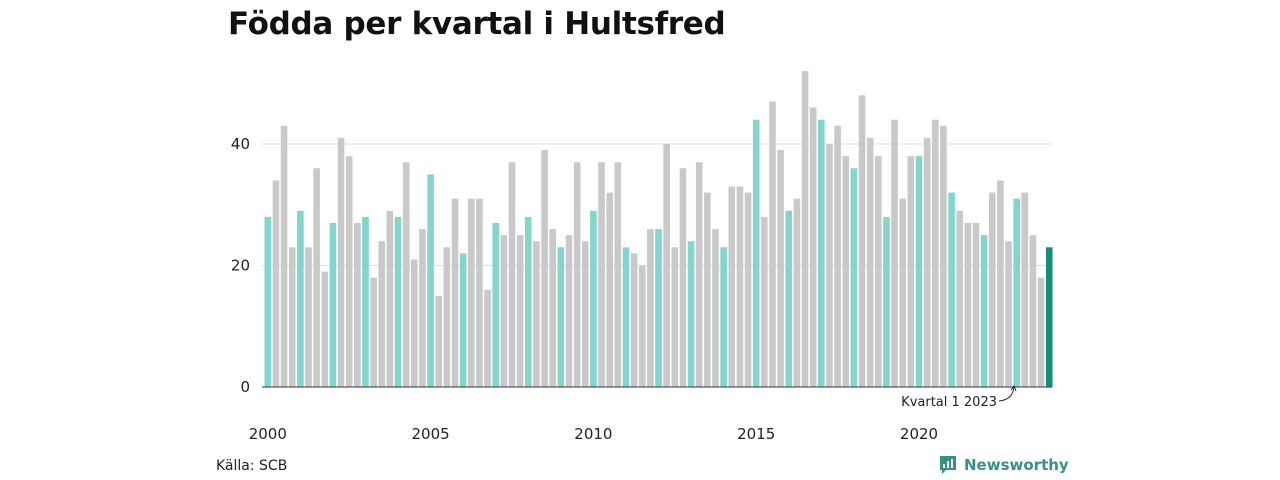 The width and height of the screenshot is (1280, 480). Describe the element at coordinates (245, 387) in the screenshot. I see `y-tick-label: 0` at that location.